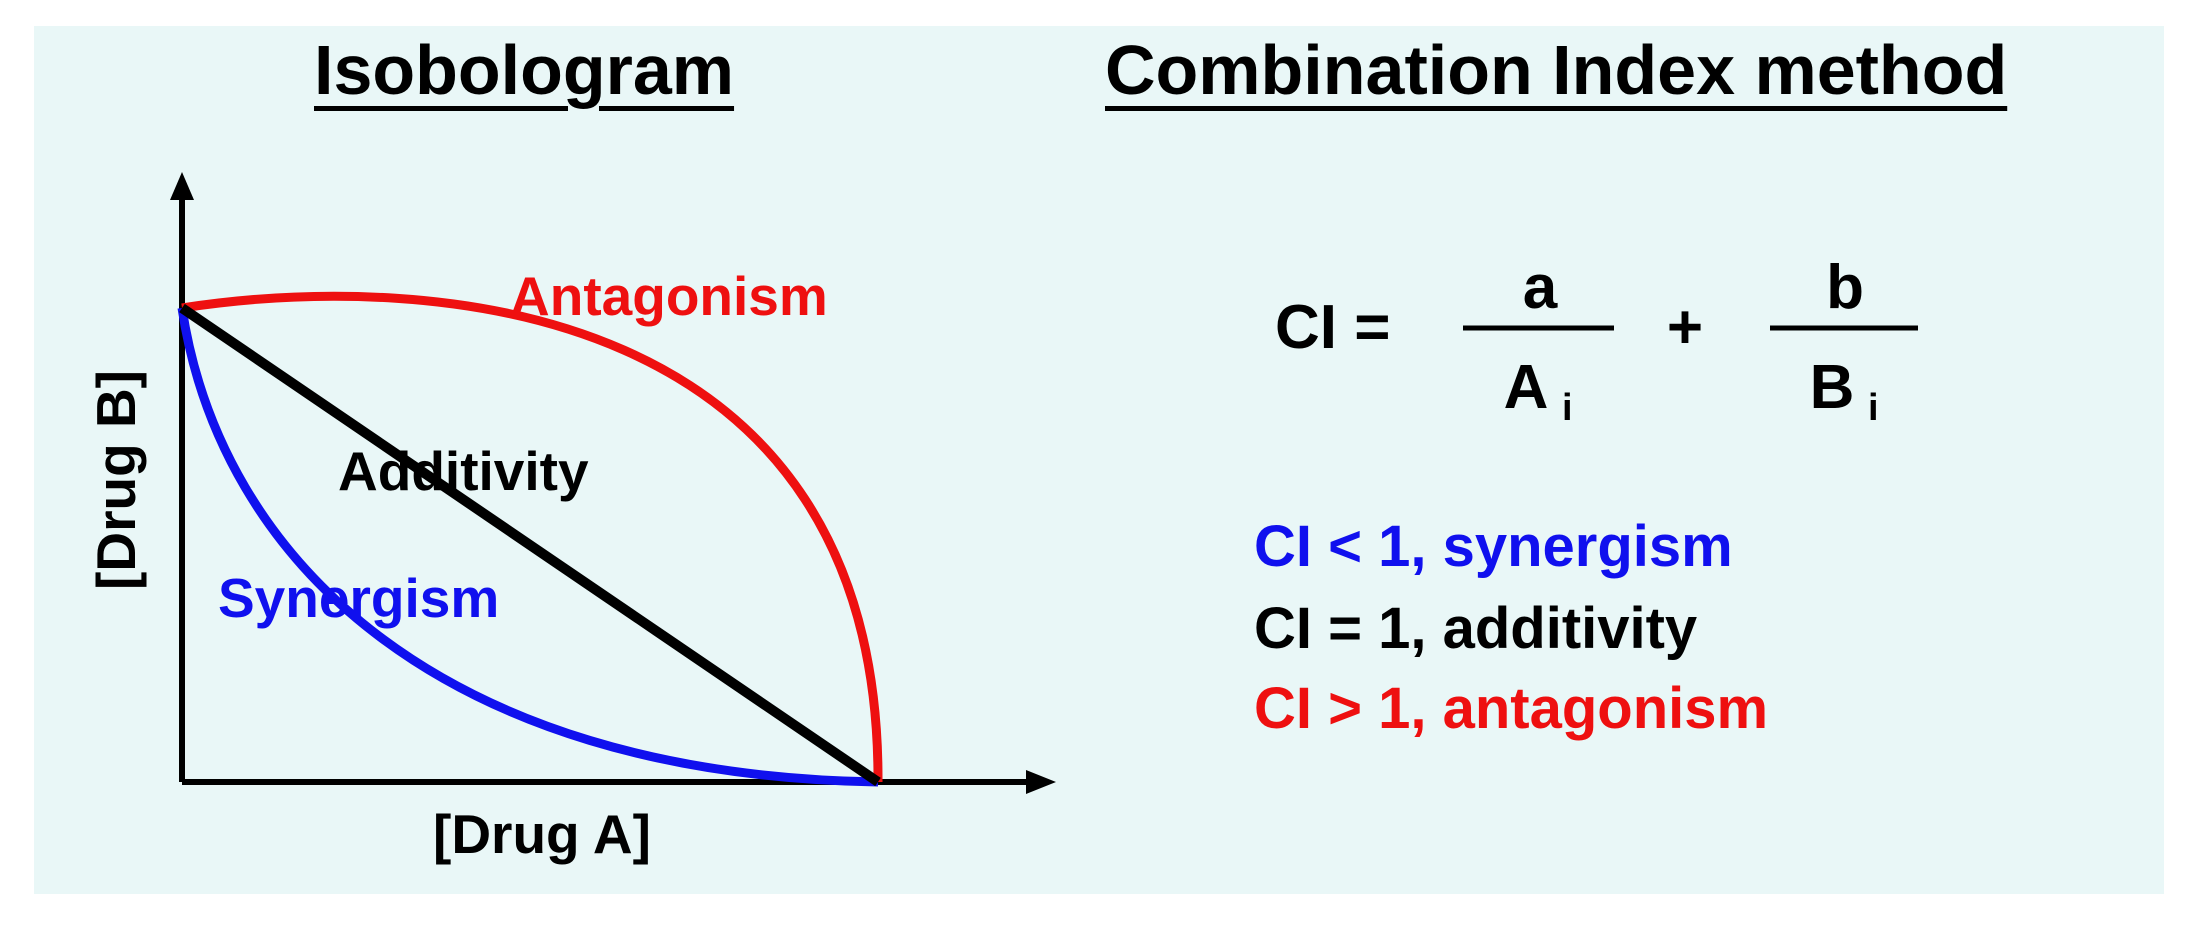 Image resolution: width=2191 pixels, height=928 pixels. I want to click on formula-subscript-a: i, so click(1567, 408).